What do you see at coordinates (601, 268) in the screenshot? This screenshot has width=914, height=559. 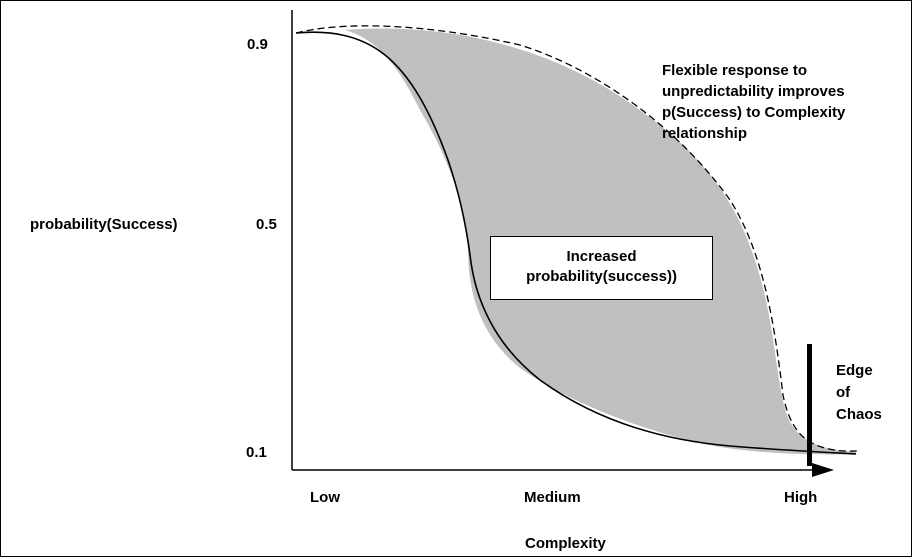 I see `increased-probability-box: Increased probability(success))` at bounding box center [601, 268].